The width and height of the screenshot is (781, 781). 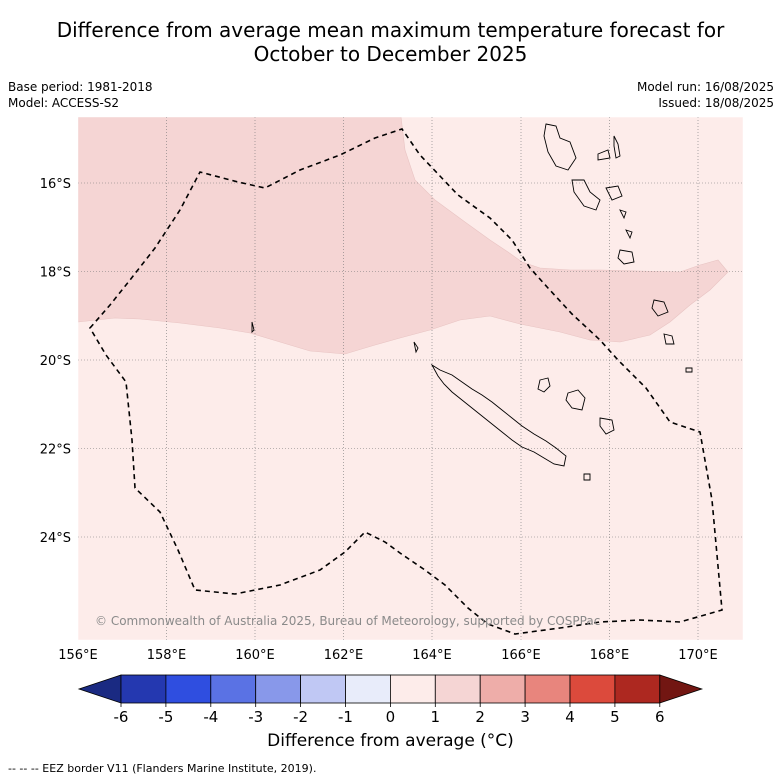 What do you see at coordinates (705, 87) in the screenshot?
I see `model-run: Model run: 16/08/2025` at bounding box center [705, 87].